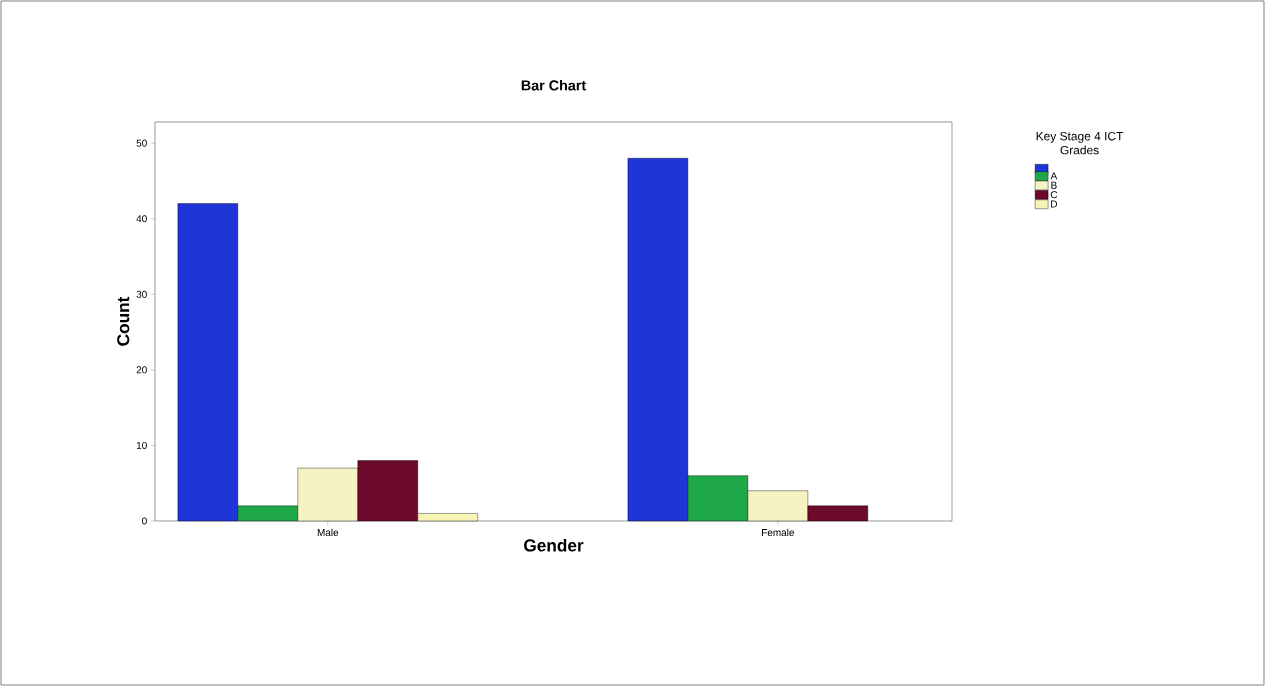 This screenshot has height=686, width=1265. What do you see at coordinates (141, 294) in the screenshot?
I see `y-tick-label: 30` at bounding box center [141, 294].